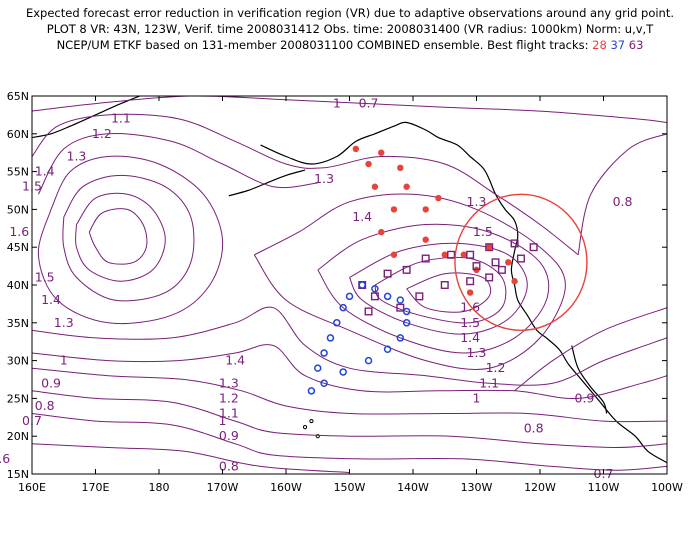 The width and height of the screenshot is (700, 540). Describe the element at coordinates (667, 487) in the screenshot. I see `x-tick-label: 100W` at that location.